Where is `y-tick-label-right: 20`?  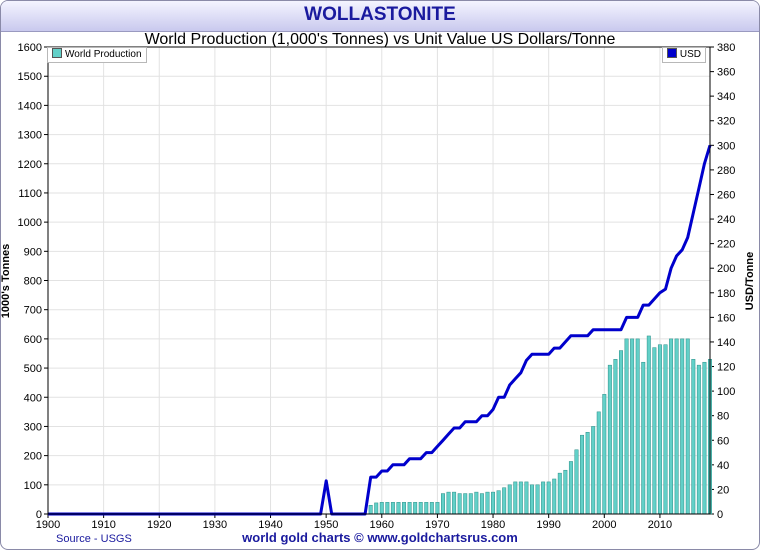
y-tick-label-right: 20 is located at coordinates (723, 490).